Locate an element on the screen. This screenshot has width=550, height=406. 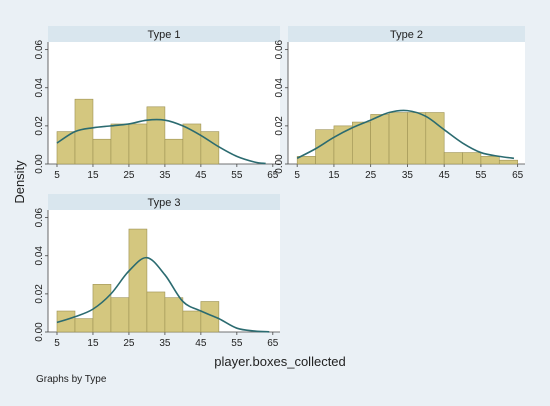
x-axis-label: player.boxes_collected is located at coordinates (280, 361).